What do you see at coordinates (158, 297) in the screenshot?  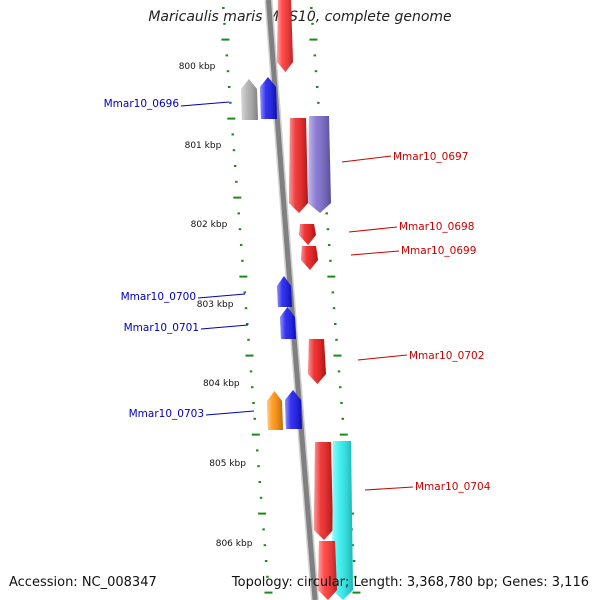 I see `gene-label-mmar10-0700: Mmar10_0700` at bounding box center [158, 297].